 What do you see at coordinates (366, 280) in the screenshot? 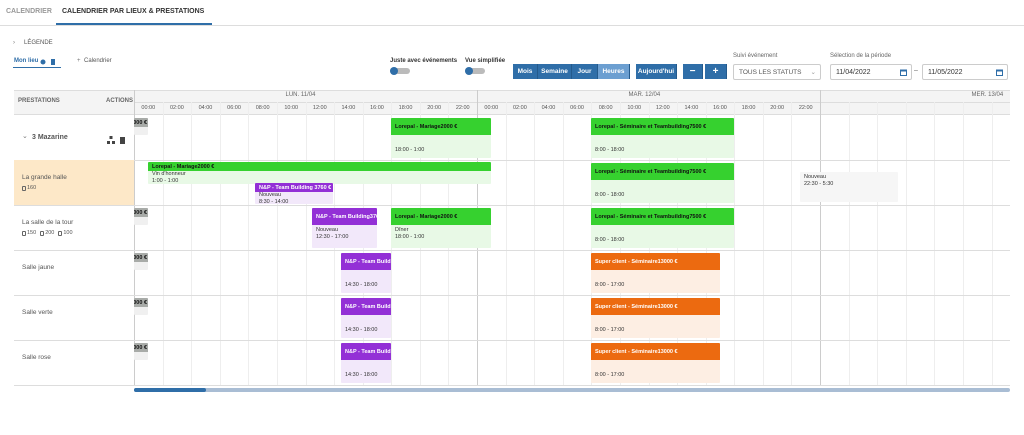
I see `event-body: 14:30 - 18:00` at bounding box center [366, 280].